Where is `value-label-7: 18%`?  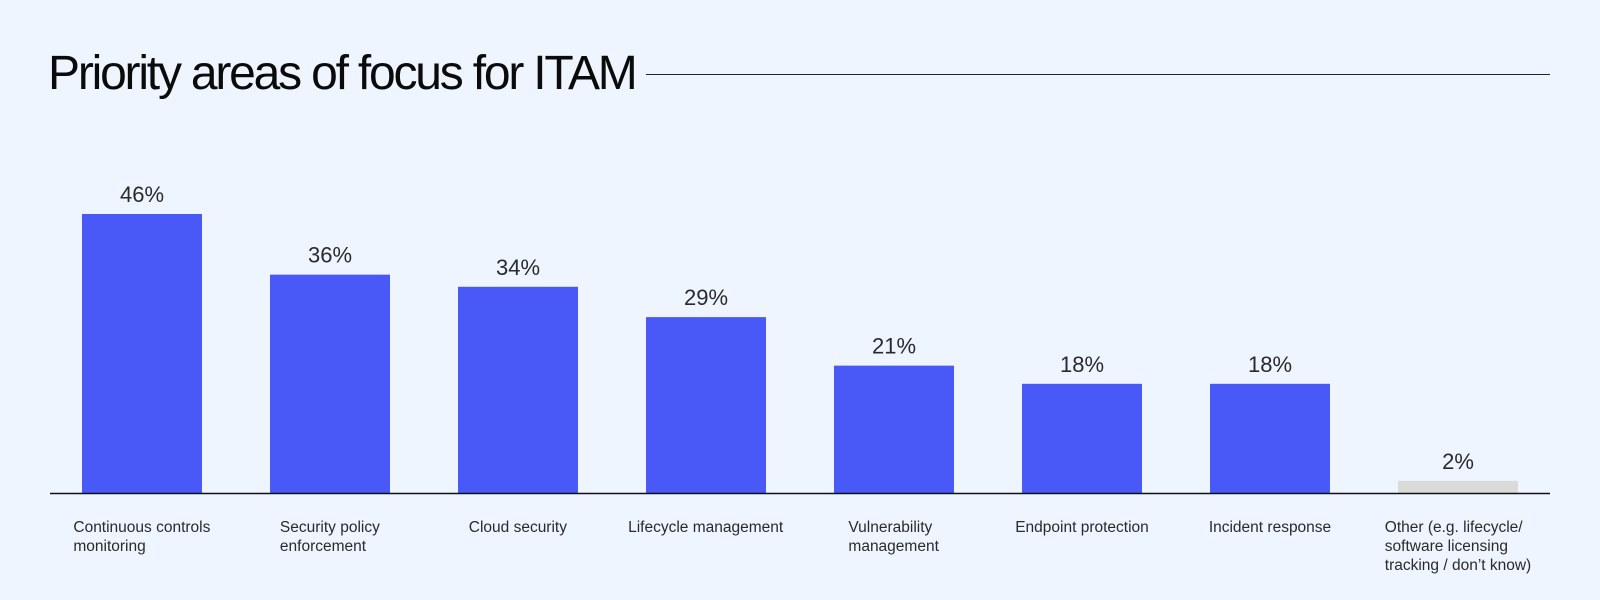
value-label-7: 18% is located at coordinates (1270, 364).